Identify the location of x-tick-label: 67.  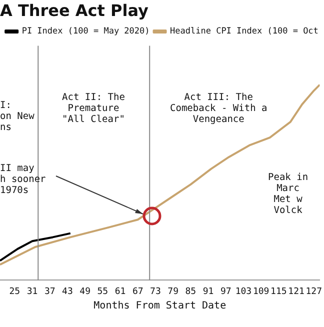
(138, 291).